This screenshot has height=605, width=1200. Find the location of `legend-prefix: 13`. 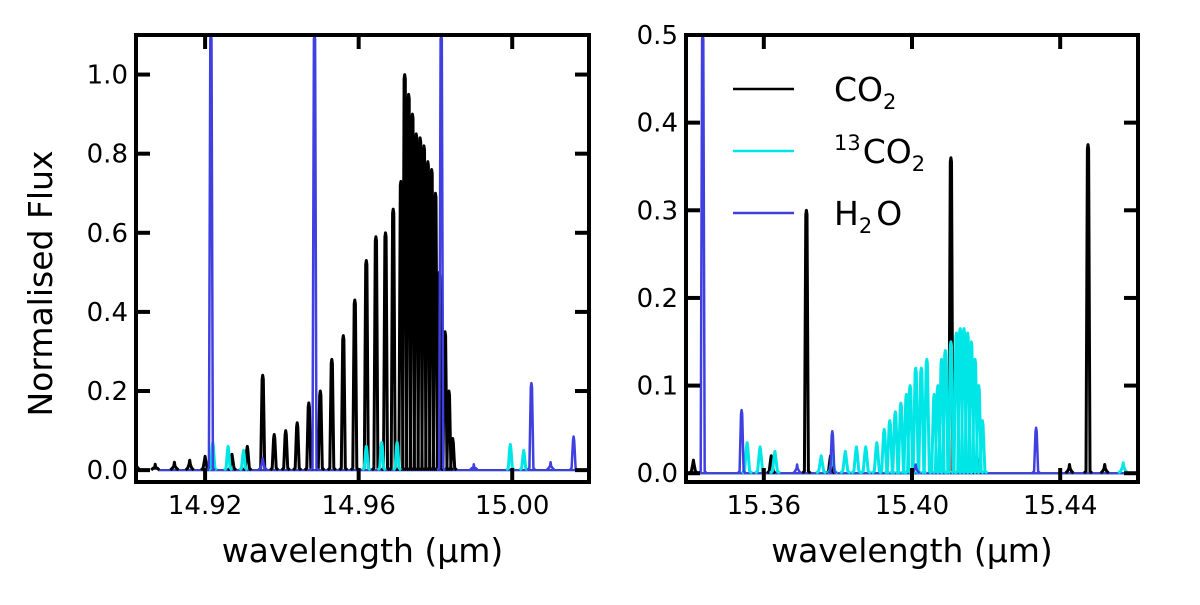

legend-prefix: 13 is located at coordinates (847, 143).